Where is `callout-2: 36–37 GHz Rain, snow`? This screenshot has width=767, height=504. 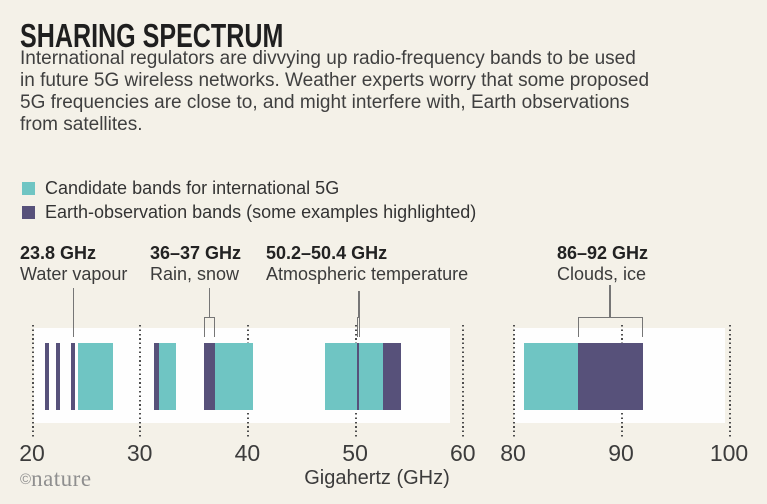
callout-2: 36–37 GHz Rain, snow is located at coordinates (195, 264).